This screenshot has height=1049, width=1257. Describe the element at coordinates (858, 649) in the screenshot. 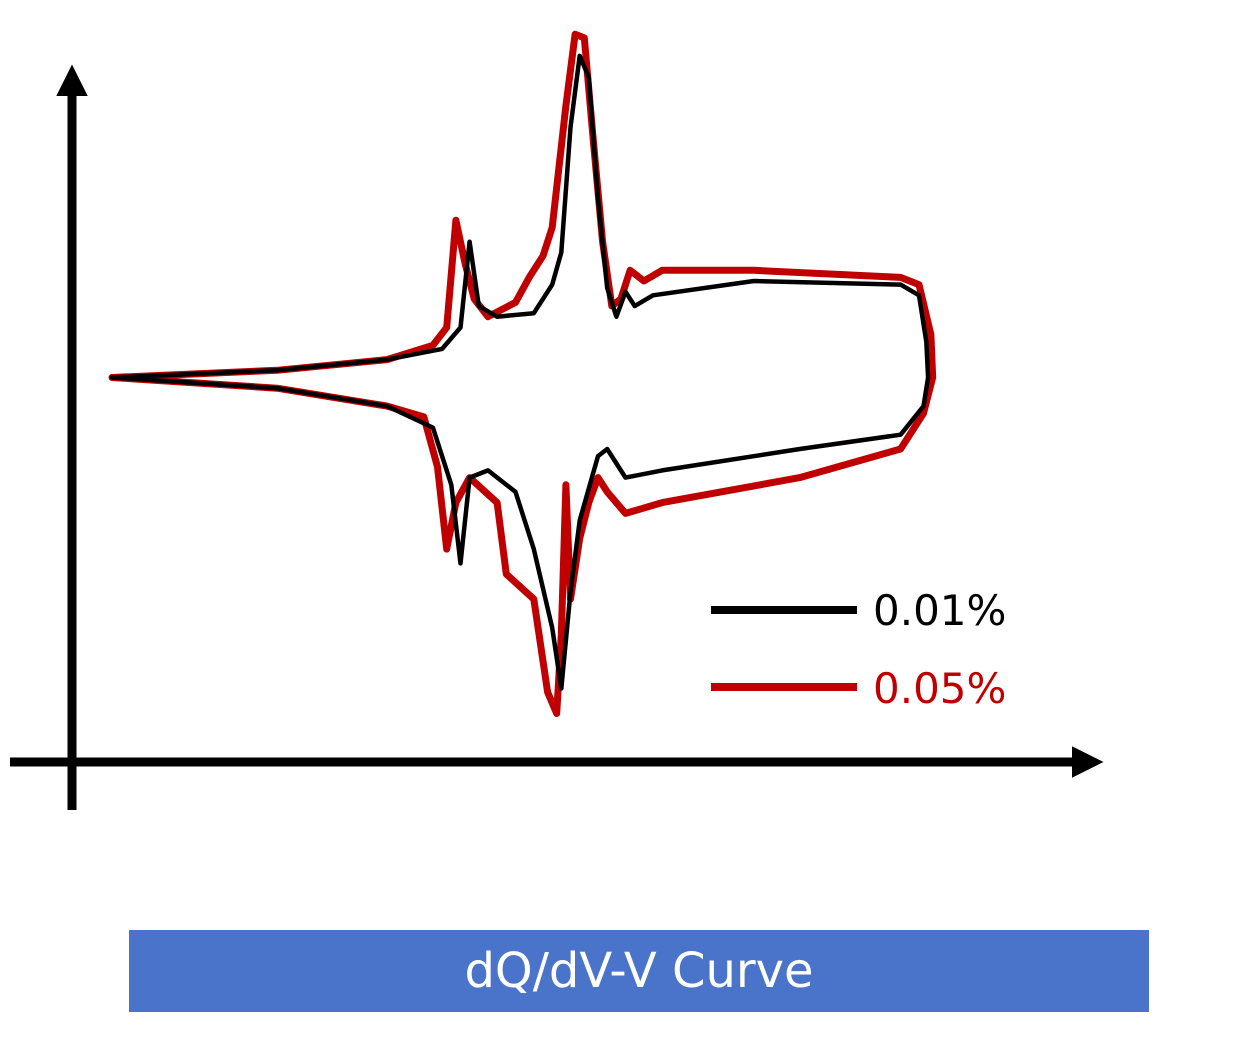

I see `legend: 0.01% 0.05%` at that location.